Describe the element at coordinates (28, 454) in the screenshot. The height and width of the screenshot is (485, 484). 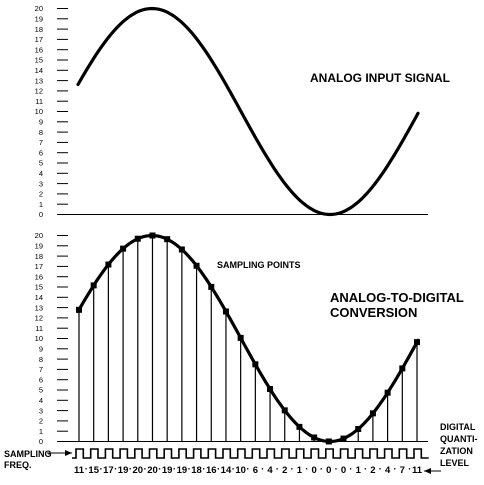
I see `sampling-freq-label-line1: SAMPLING` at that location.